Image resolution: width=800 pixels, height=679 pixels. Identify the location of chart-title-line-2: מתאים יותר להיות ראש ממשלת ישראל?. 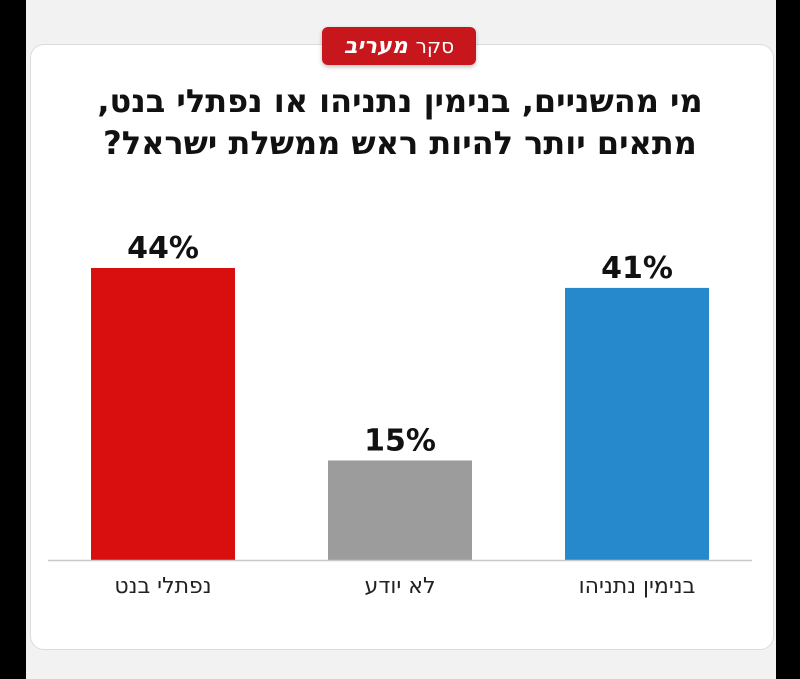
(400, 143).